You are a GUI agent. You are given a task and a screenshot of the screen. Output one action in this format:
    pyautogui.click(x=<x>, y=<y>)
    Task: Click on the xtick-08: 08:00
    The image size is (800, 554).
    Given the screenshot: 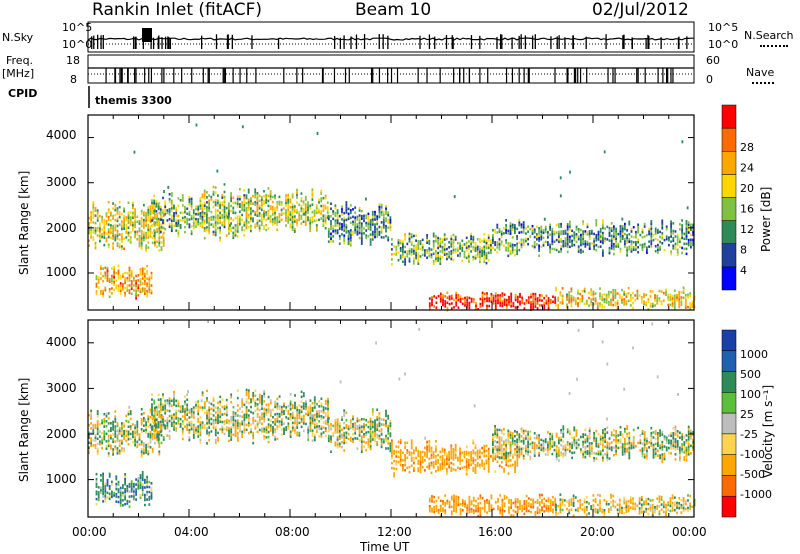 What is the action you would take?
    pyautogui.click(x=292, y=532)
    